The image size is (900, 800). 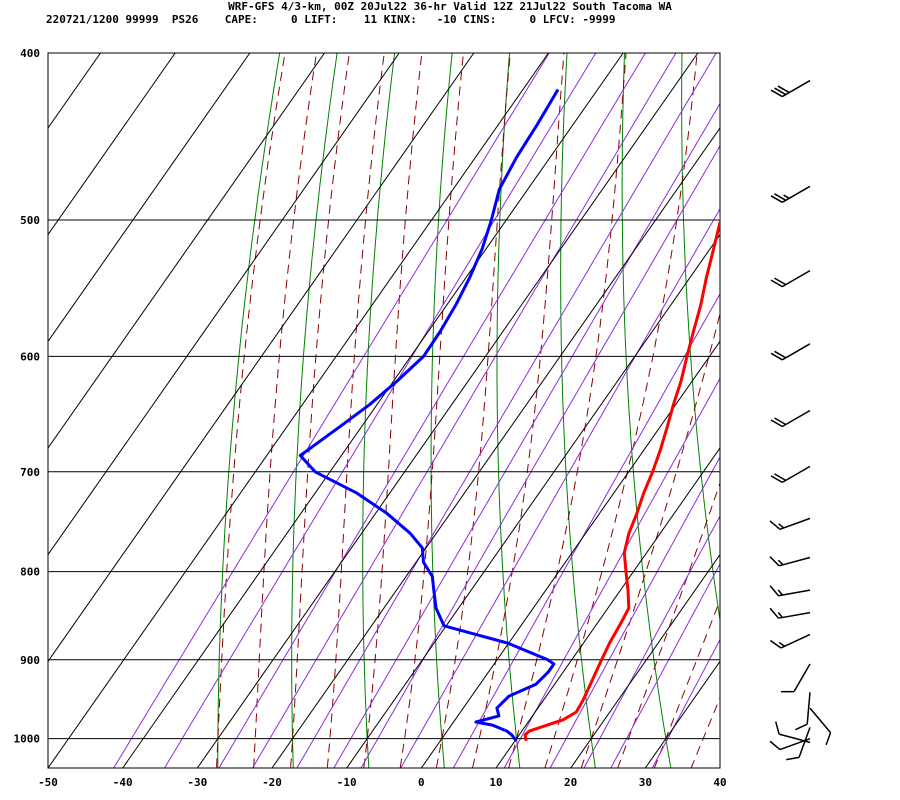 I want to click on y-tick-label: 600, so click(x=30, y=356).